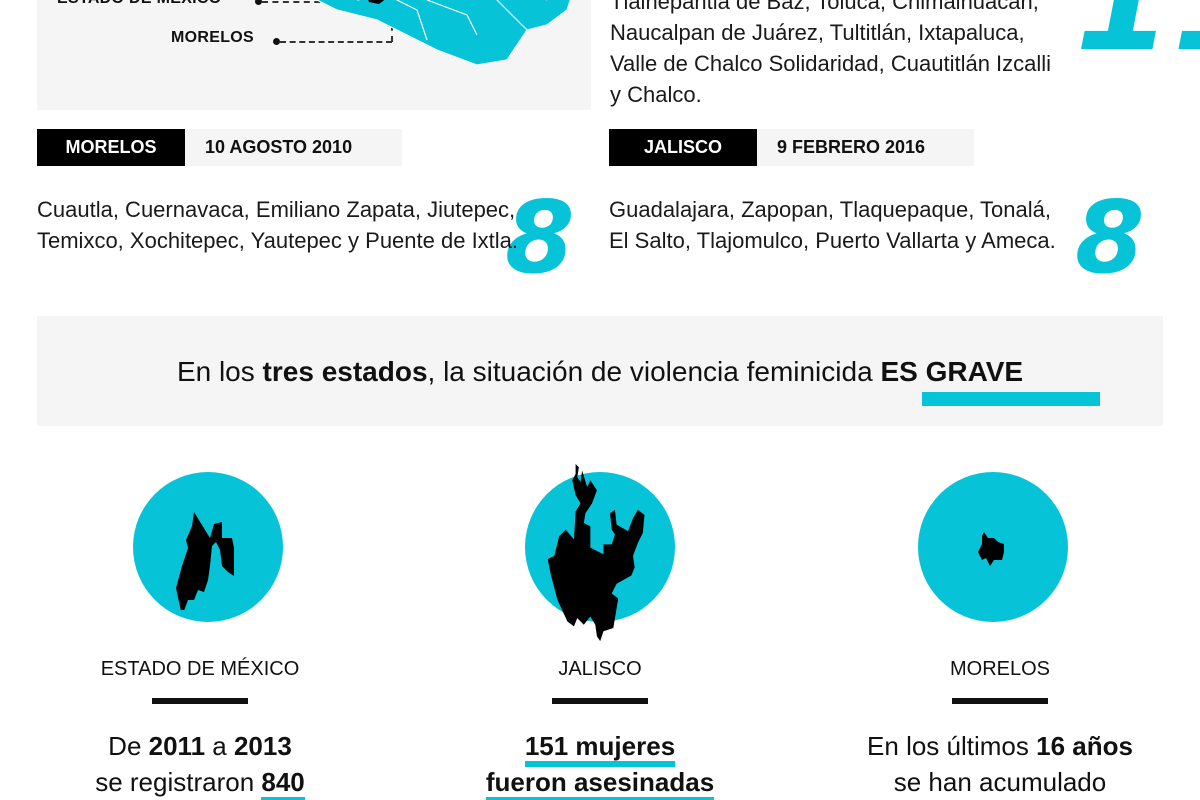 The width and height of the screenshot is (1200, 800). What do you see at coordinates (1137, 41) in the screenshot?
I see `count-number-estado-de-mexico: 11` at bounding box center [1137, 41].